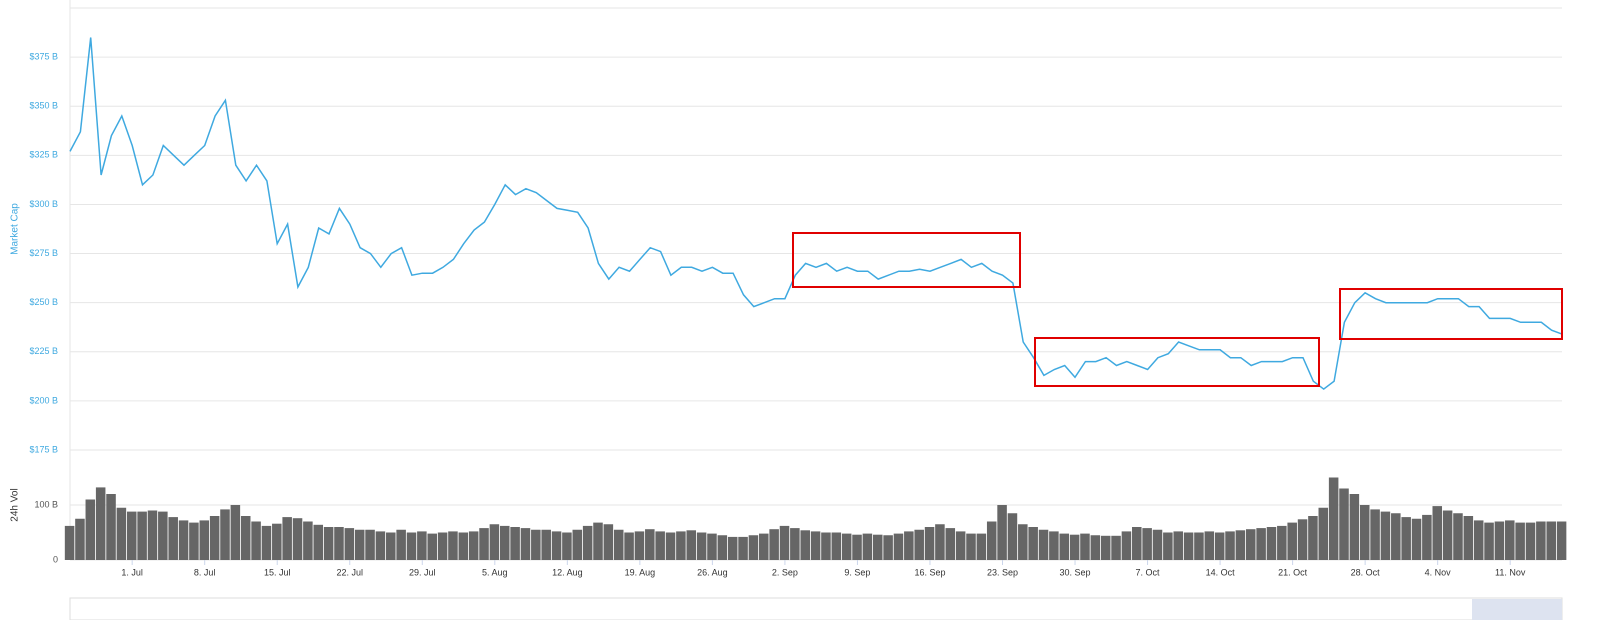 This screenshot has width=1600, height=625. What do you see at coordinates (15, 229) in the screenshot?
I see `y-axis-title: Market Cap` at bounding box center [15, 229].